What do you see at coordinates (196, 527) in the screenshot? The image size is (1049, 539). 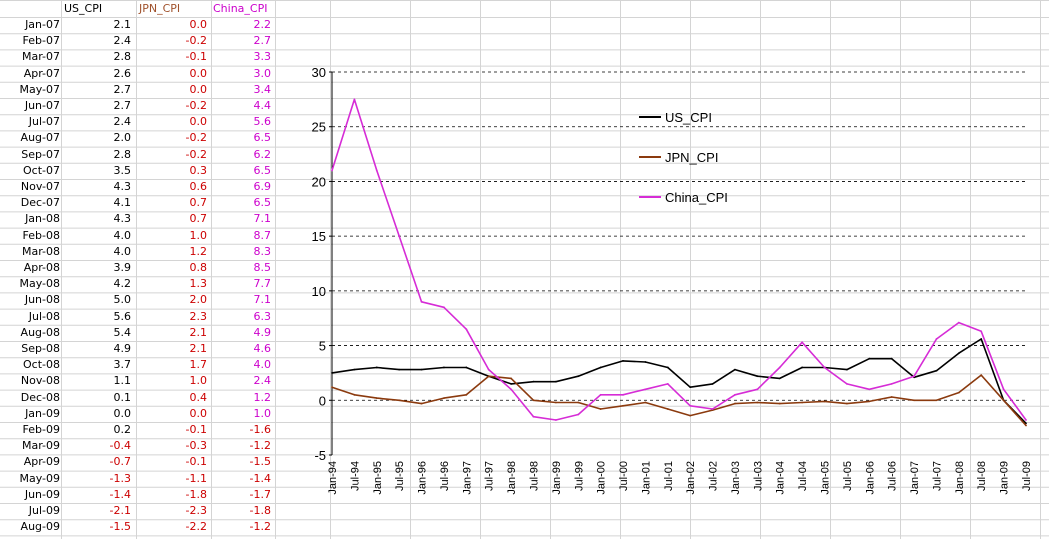 I see `jpn-cpi-cell: -2.2` at bounding box center [196, 527].